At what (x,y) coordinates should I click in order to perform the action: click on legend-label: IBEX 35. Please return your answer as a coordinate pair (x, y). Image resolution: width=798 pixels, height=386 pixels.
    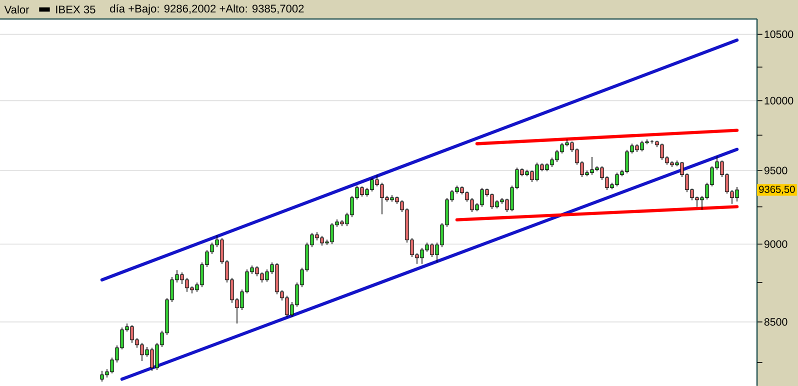
    Looking at the image, I should click on (76, 10).